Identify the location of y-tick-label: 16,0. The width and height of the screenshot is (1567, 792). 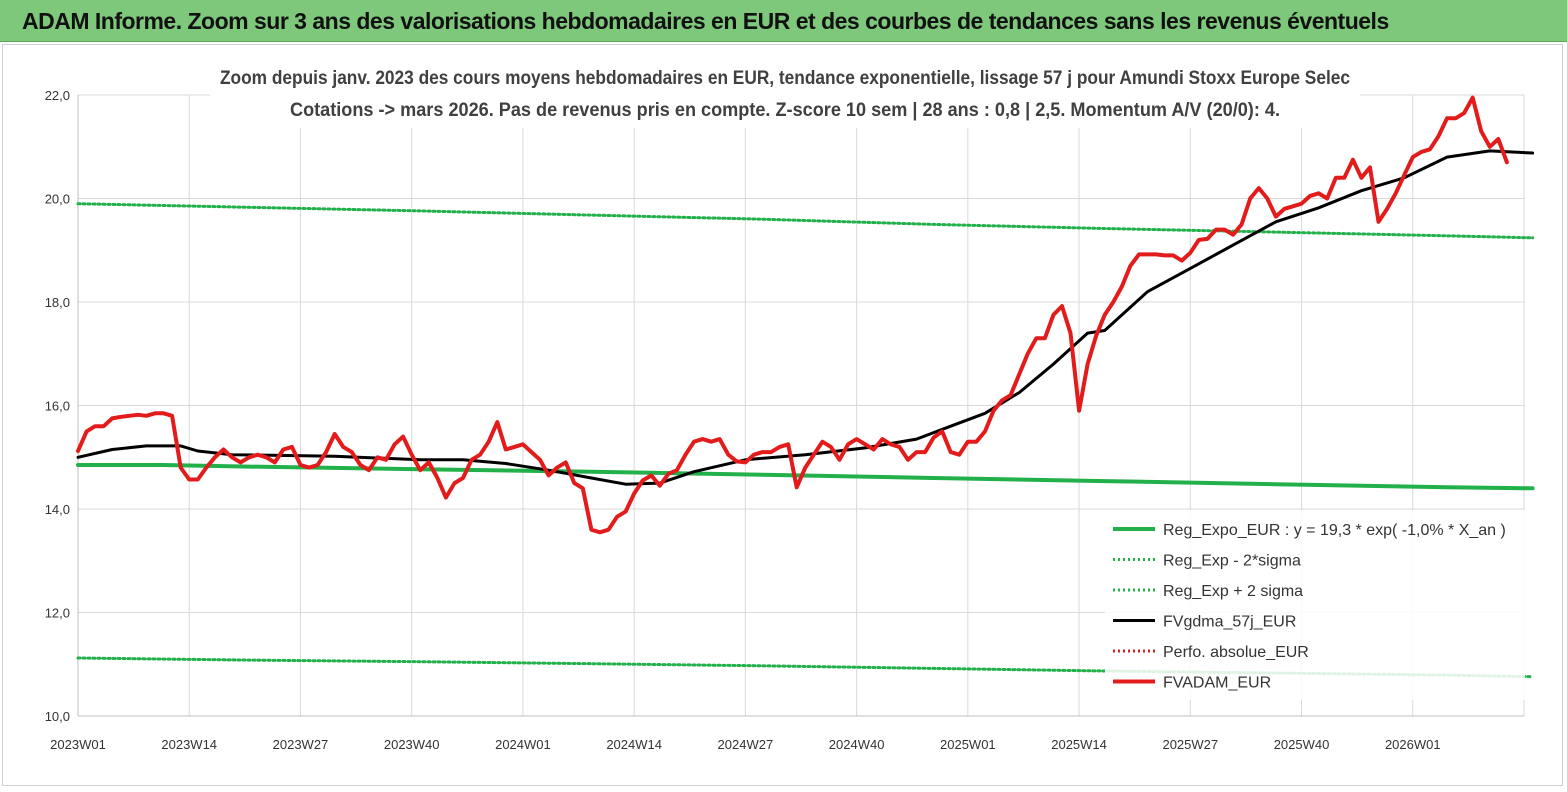
(57, 406).